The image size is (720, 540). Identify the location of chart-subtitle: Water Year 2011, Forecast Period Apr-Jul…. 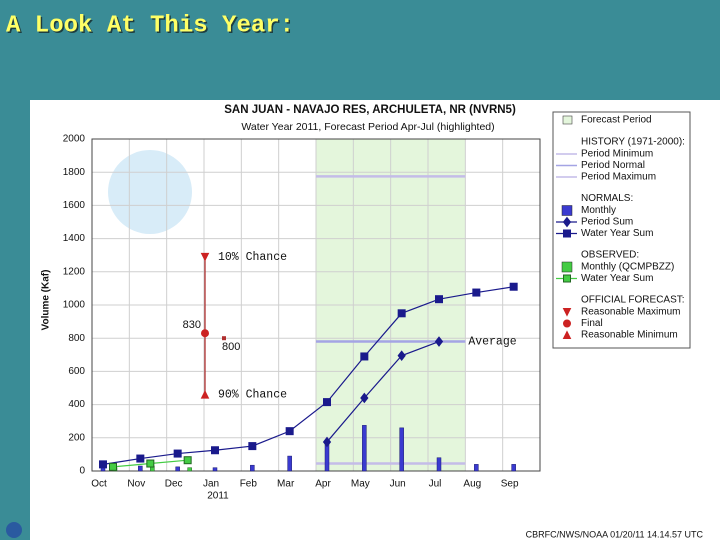
(367, 127).